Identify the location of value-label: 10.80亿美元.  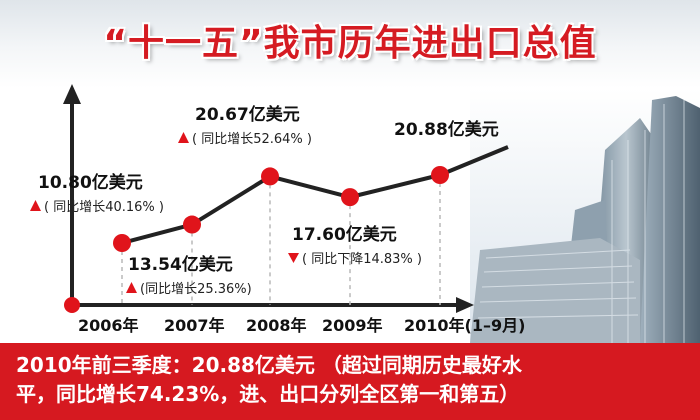
(90, 182).